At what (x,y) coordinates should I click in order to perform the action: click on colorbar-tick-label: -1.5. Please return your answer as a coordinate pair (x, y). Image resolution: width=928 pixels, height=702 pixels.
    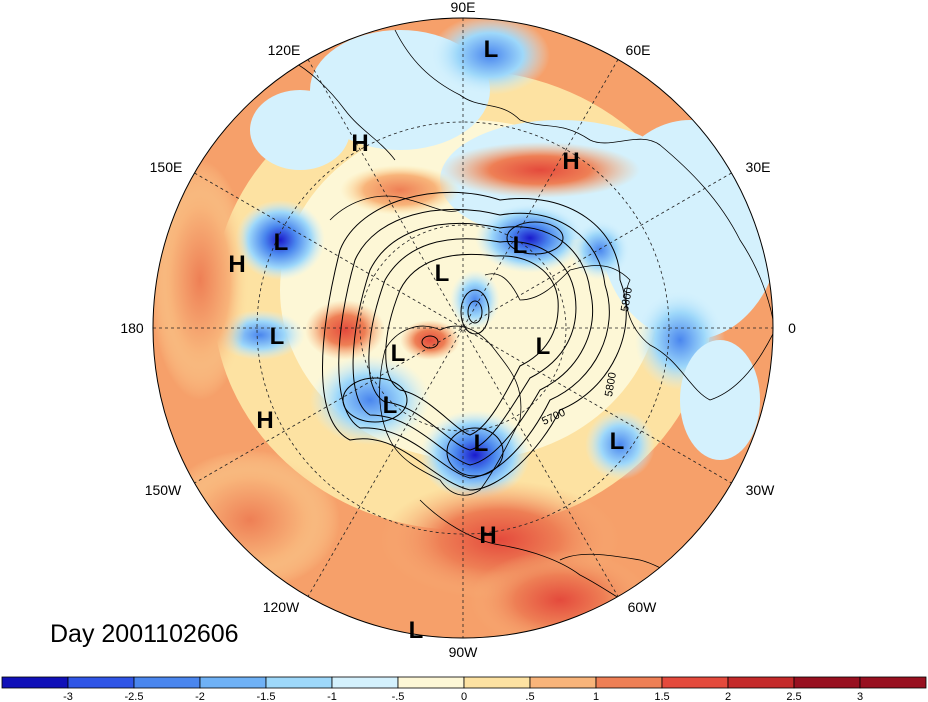
    Looking at the image, I should click on (266, 696).